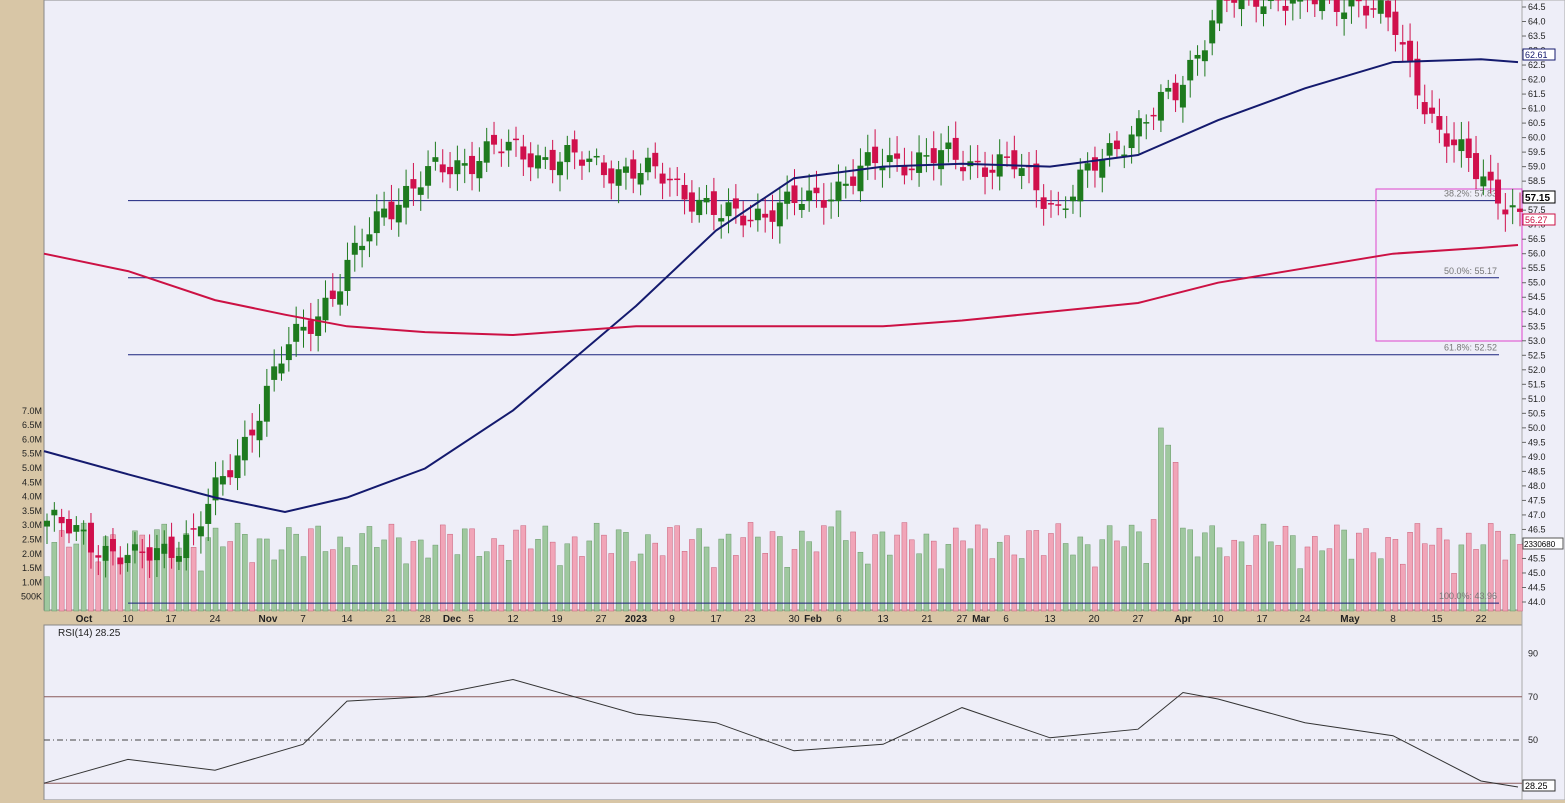 The image size is (1565, 803). I want to click on price-tick-label: 62.0, so click(1537, 80).